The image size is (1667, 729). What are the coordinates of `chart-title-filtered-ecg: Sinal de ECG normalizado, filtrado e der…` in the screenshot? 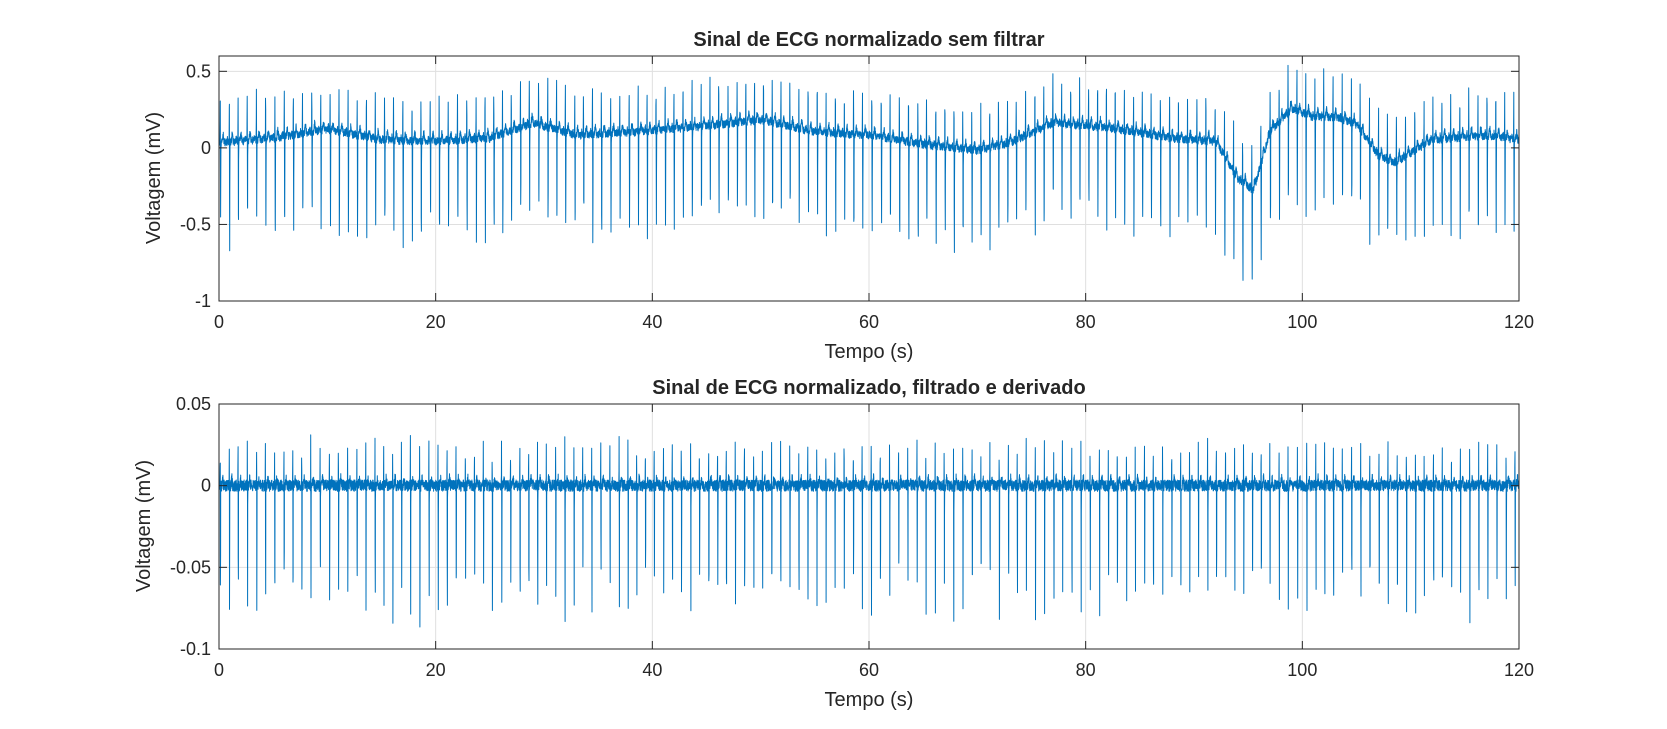 It's located at (868, 388).